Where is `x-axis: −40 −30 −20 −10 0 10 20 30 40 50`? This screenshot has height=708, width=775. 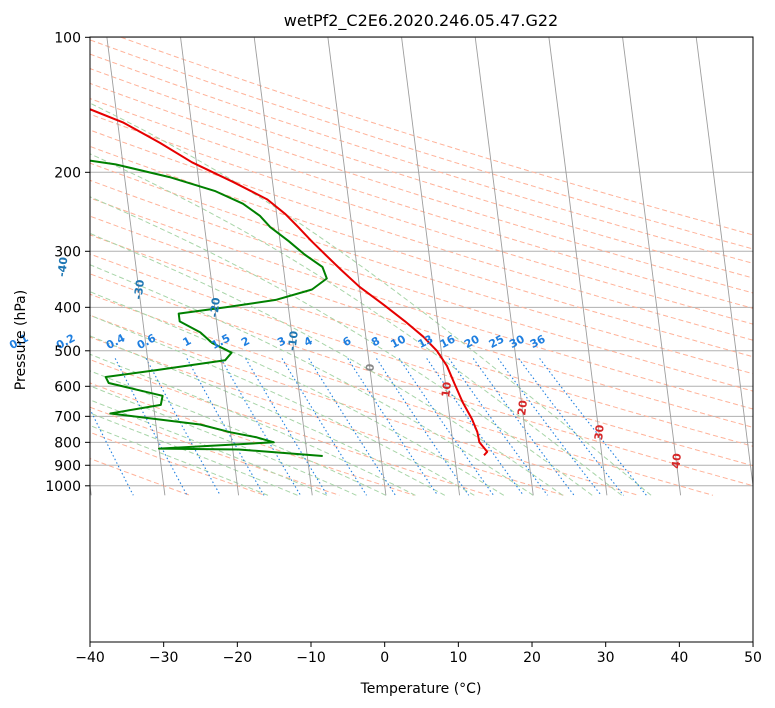
x-axis: −40 −30 −20 −10 0 10 20 30 40 50 is located at coordinates (418, 654).